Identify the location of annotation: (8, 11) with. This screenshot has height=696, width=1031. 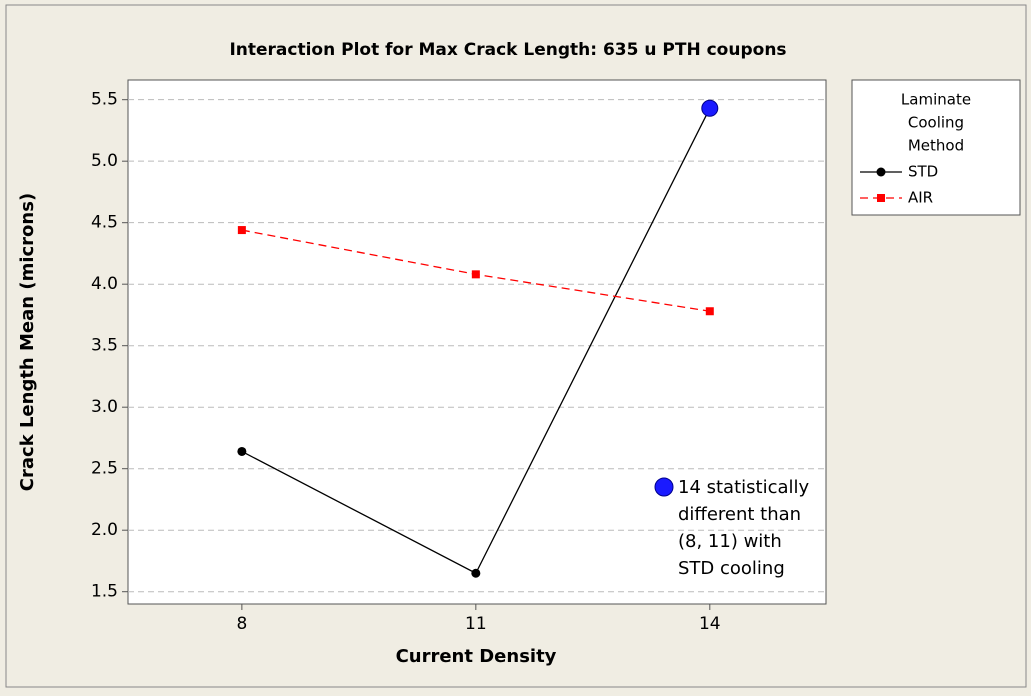
(730, 541).